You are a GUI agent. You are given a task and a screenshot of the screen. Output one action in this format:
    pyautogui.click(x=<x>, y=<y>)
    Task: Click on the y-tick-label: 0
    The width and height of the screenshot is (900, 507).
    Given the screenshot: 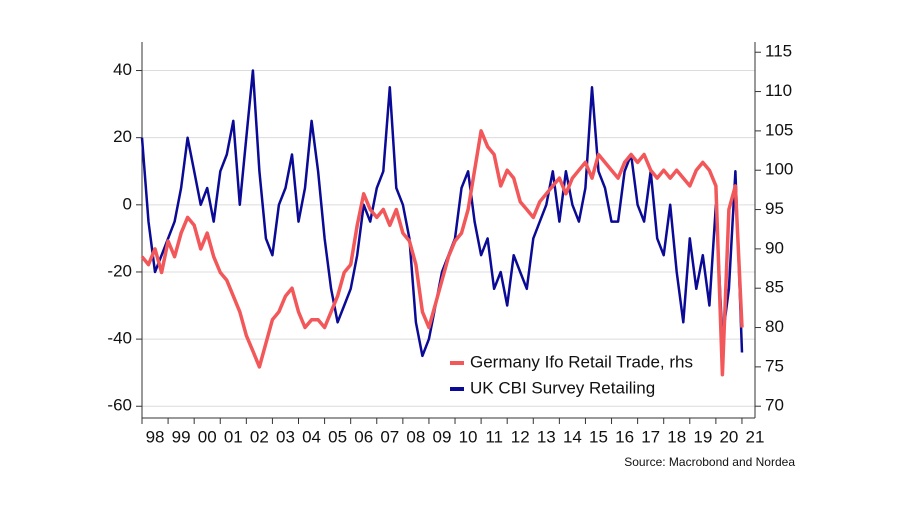 What is the action you would take?
    pyautogui.click(x=127, y=203)
    